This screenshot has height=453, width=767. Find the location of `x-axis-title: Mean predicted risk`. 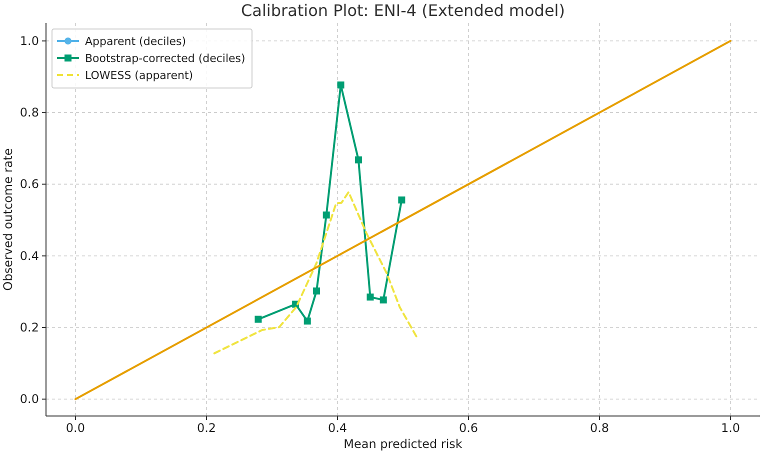

x-axis-title: Mean predicted risk is located at coordinates (403, 444).